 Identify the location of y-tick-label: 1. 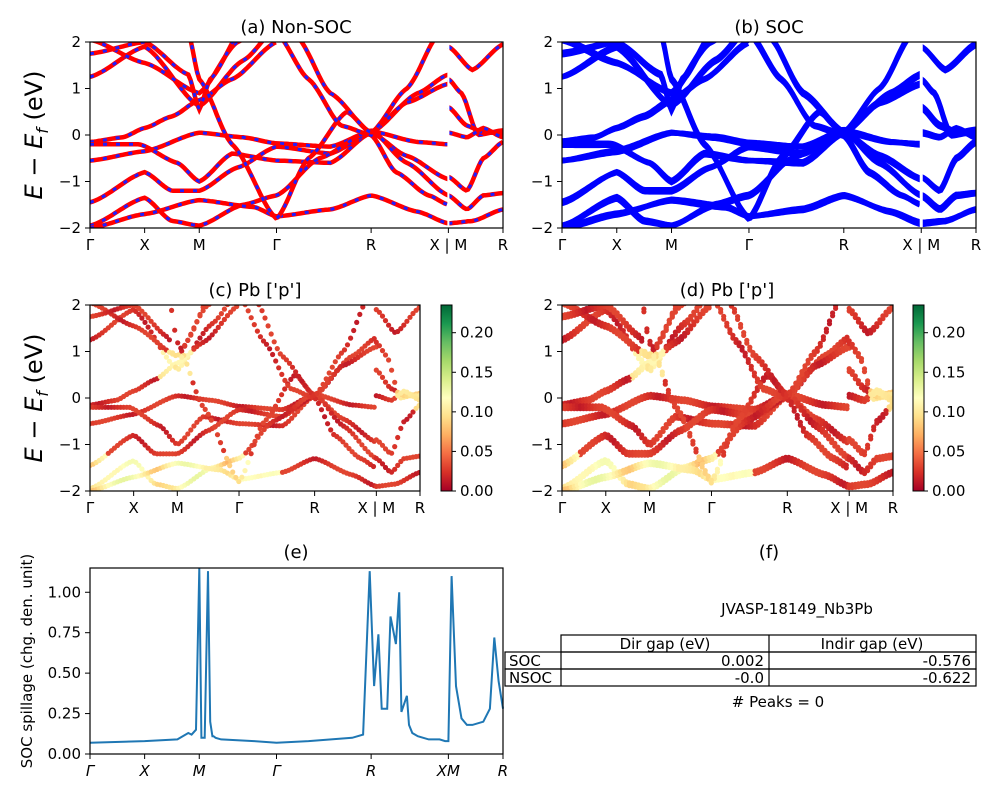
(548, 89).